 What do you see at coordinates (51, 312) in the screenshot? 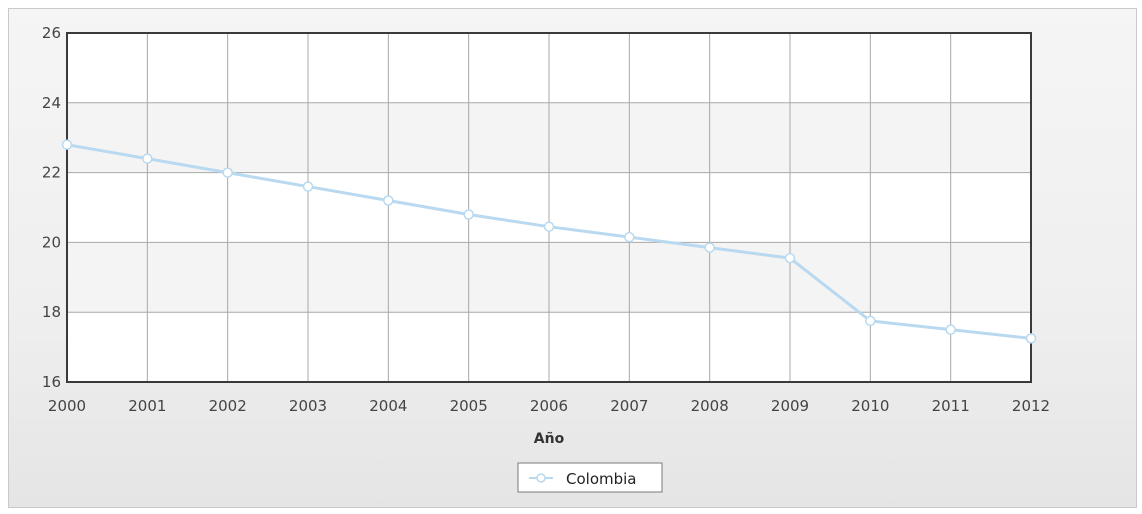
I see `y-tick-label: 18` at bounding box center [51, 312].